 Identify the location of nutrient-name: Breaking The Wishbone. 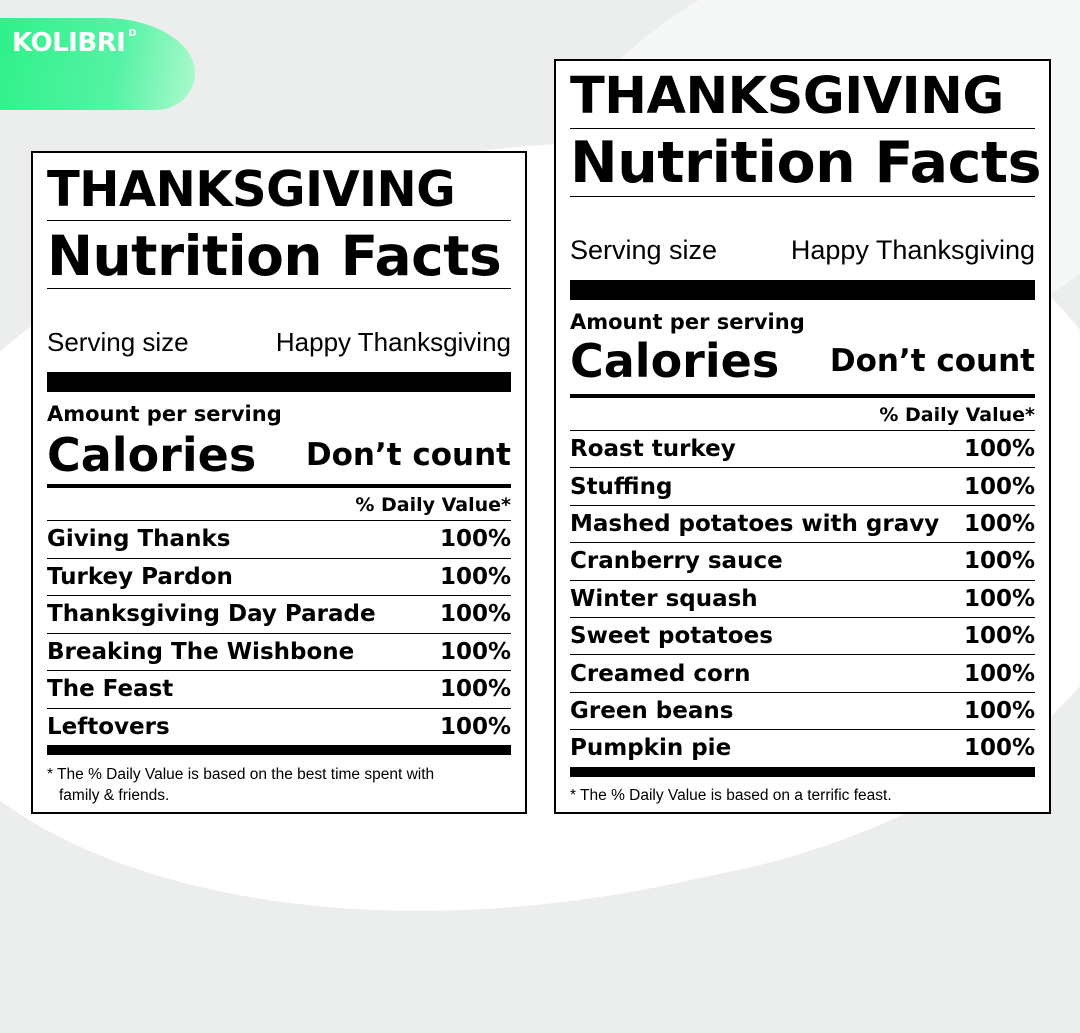
(201, 651).